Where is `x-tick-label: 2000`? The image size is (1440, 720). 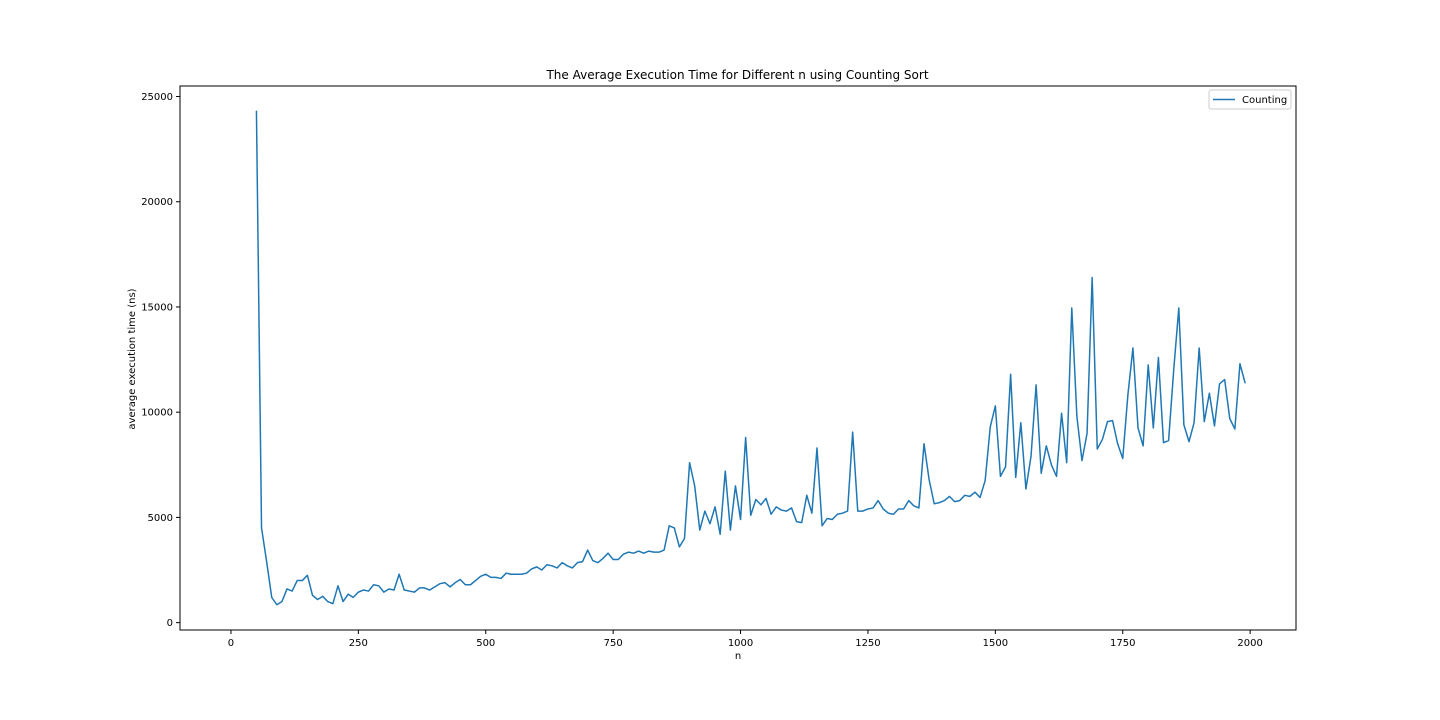
x-tick-label: 2000 is located at coordinates (1249, 643).